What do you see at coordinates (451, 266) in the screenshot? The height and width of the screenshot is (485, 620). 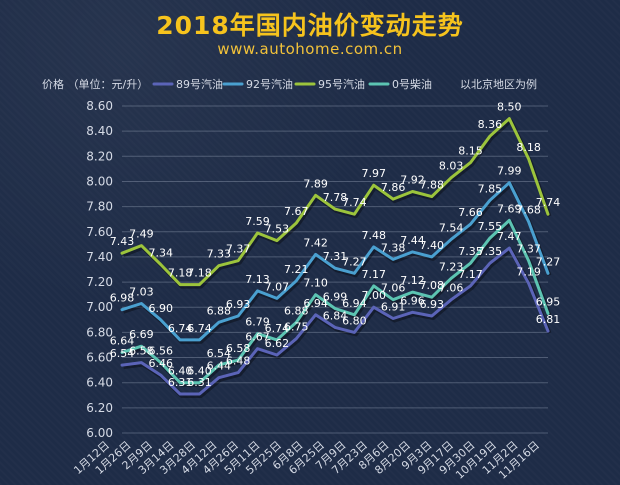 I see `data-label: 7.23` at bounding box center [451, 266].